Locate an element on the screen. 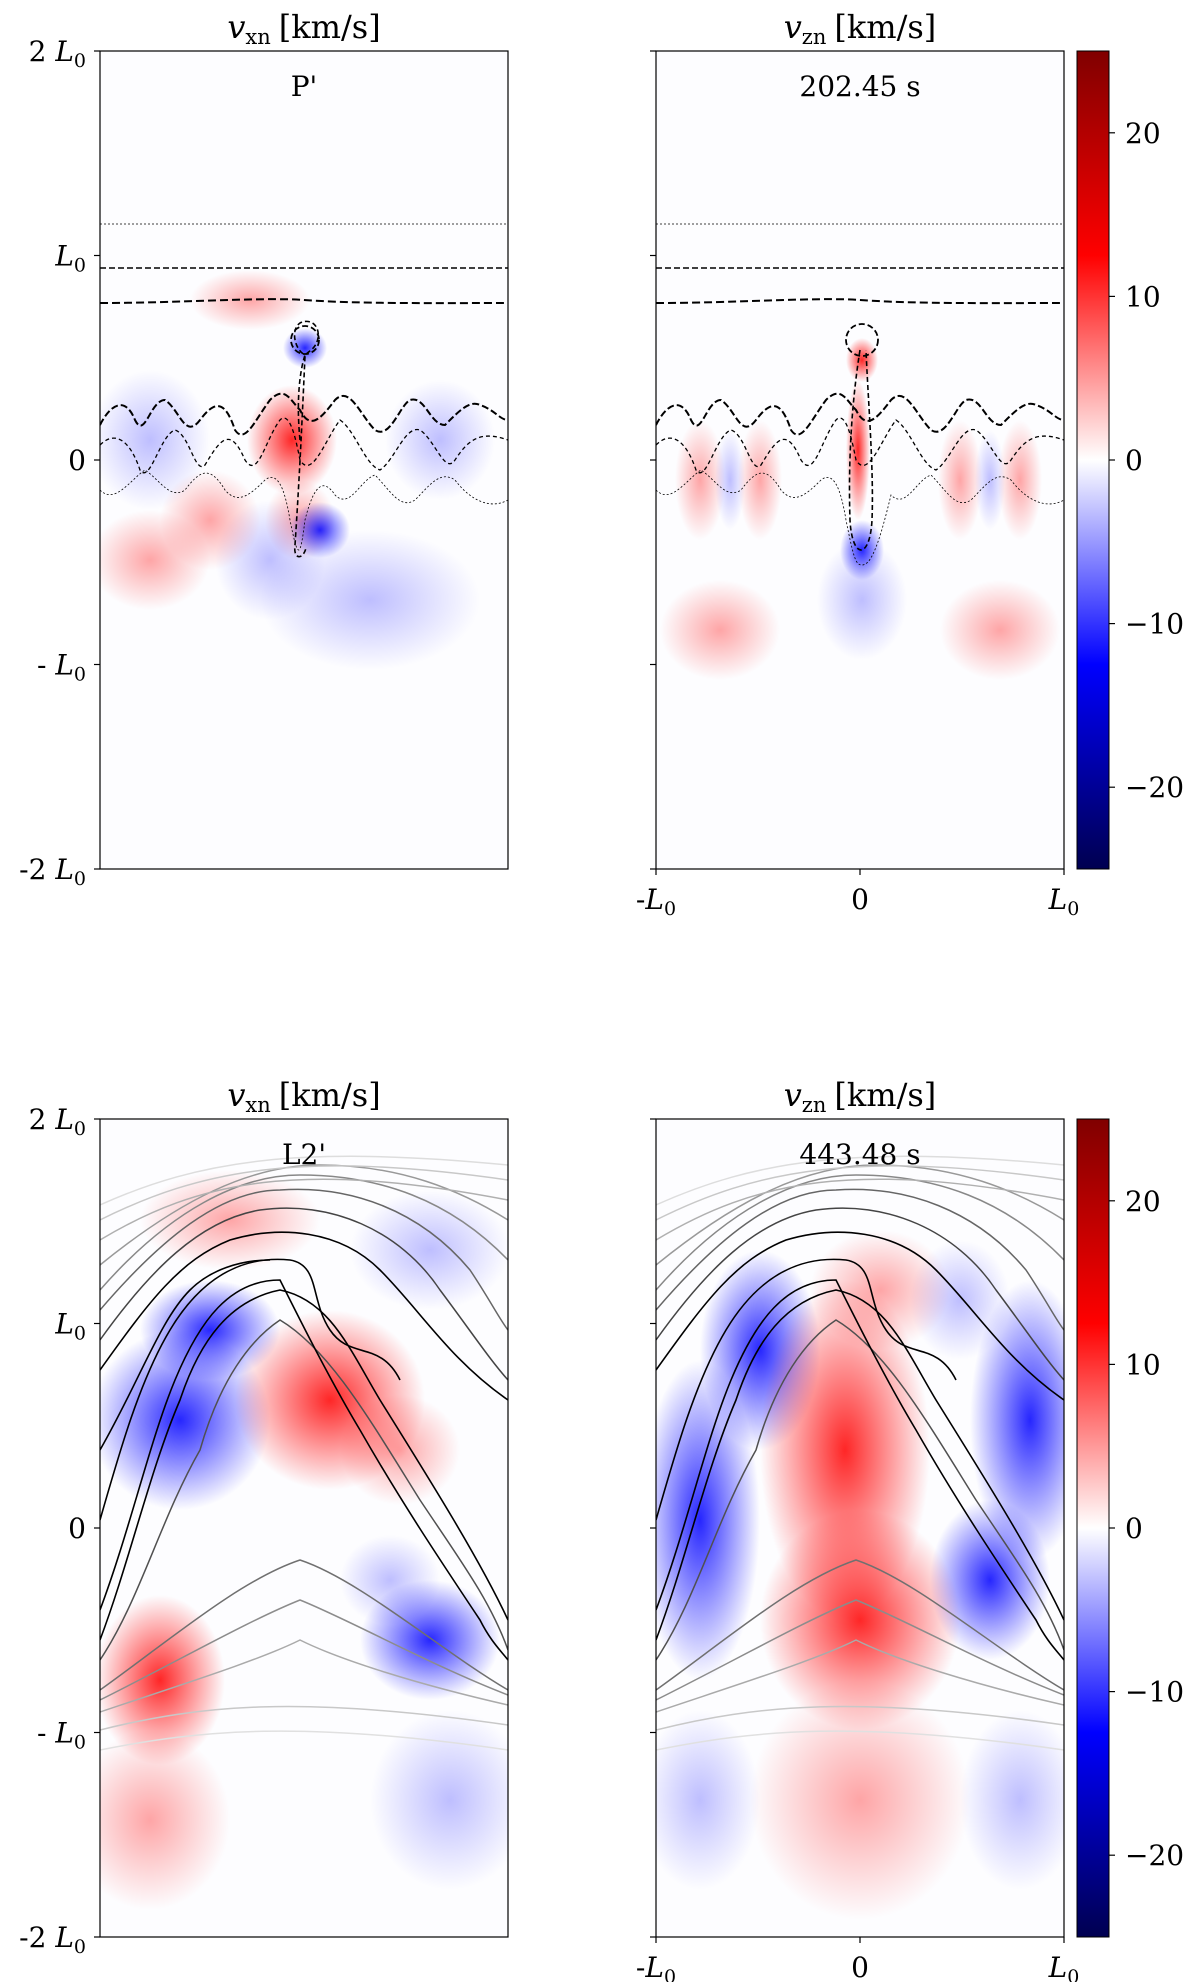 This screenshot has width=1200, height=1982. panel-label: P' is located at coordinates (304, 86).